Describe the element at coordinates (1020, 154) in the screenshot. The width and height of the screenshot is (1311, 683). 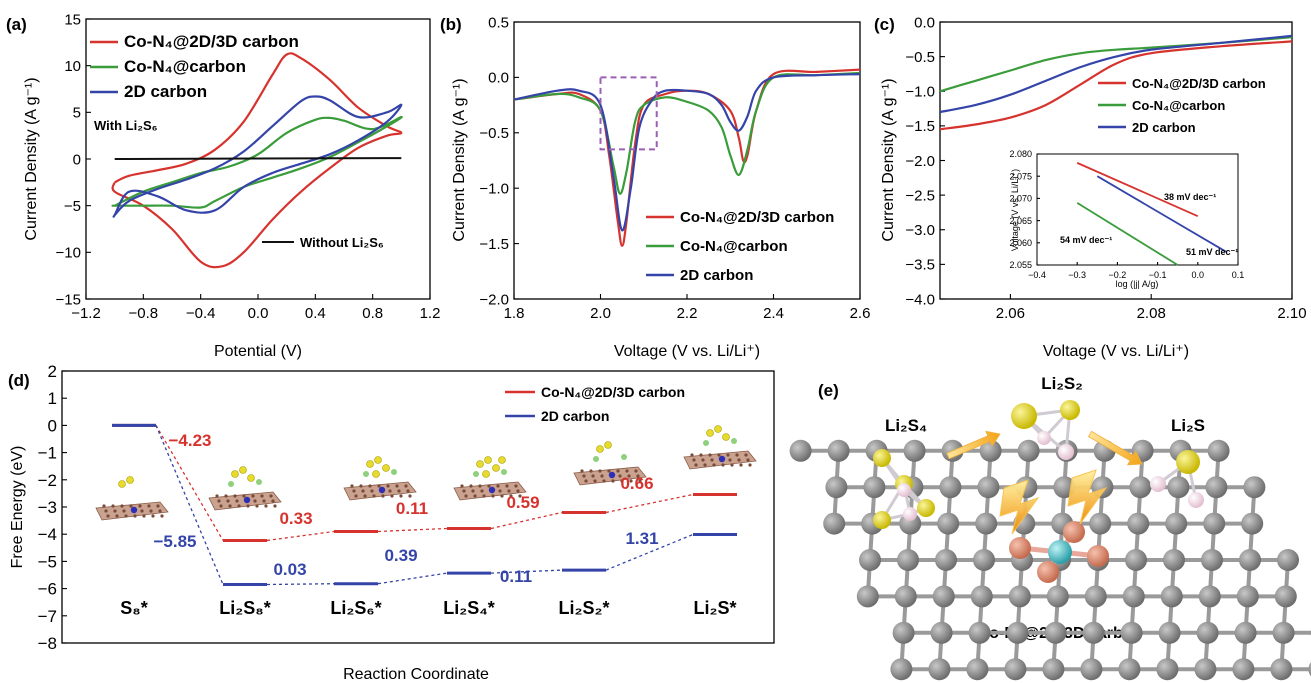
I see `y-tick-label: 2.080` at that location.